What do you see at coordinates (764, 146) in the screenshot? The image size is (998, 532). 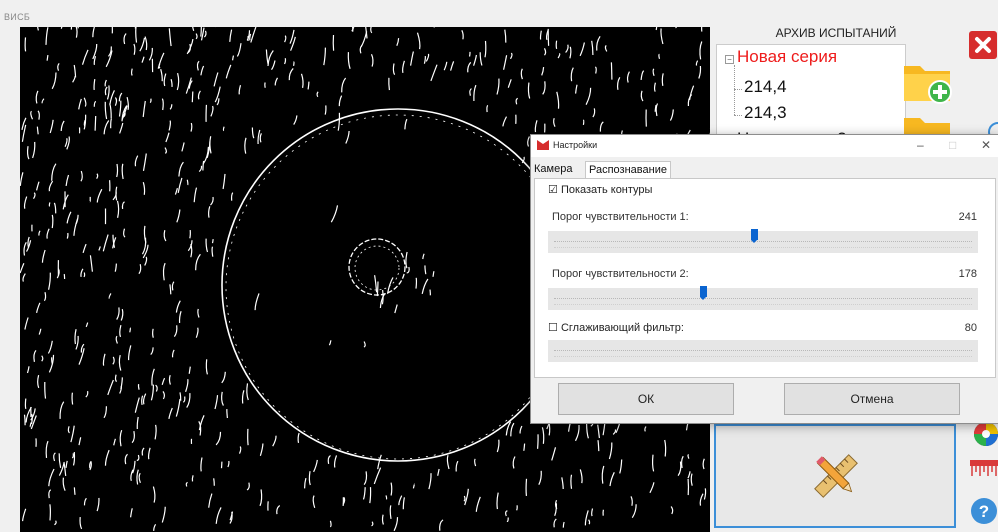 I see `dialog-titlebar: Настройки – □ ✕` at bounding box center [764, 146].